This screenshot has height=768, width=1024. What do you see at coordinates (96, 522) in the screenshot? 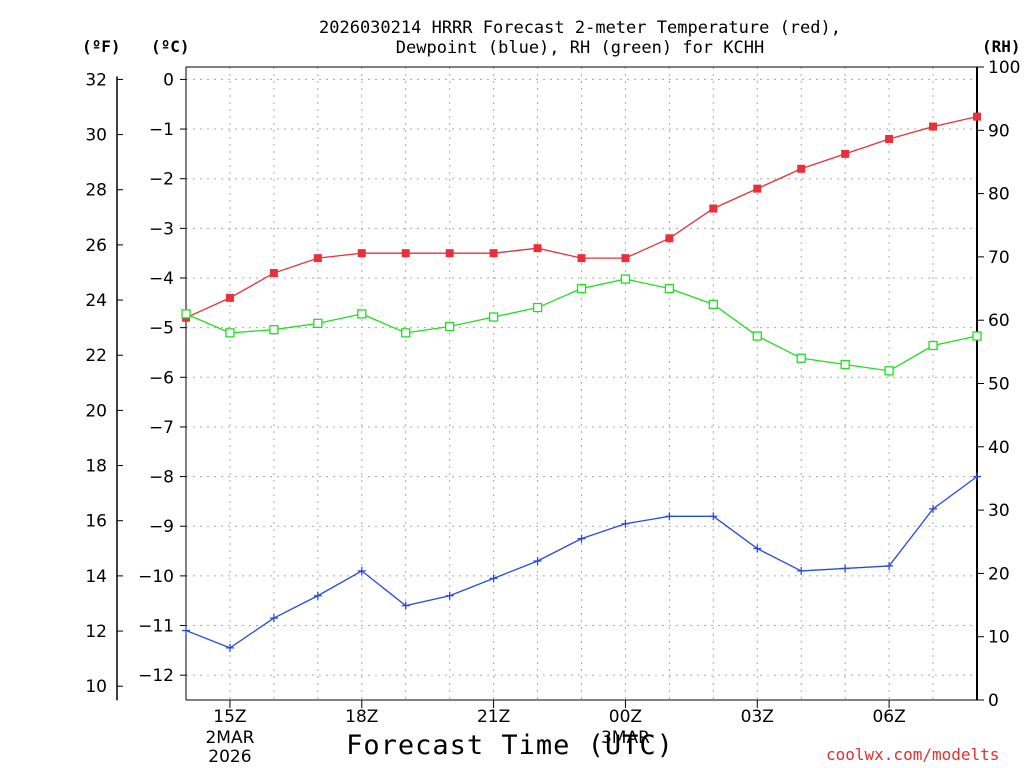
I see `fahrenheit-tick-label: 16` at bounding box center [96, 522].